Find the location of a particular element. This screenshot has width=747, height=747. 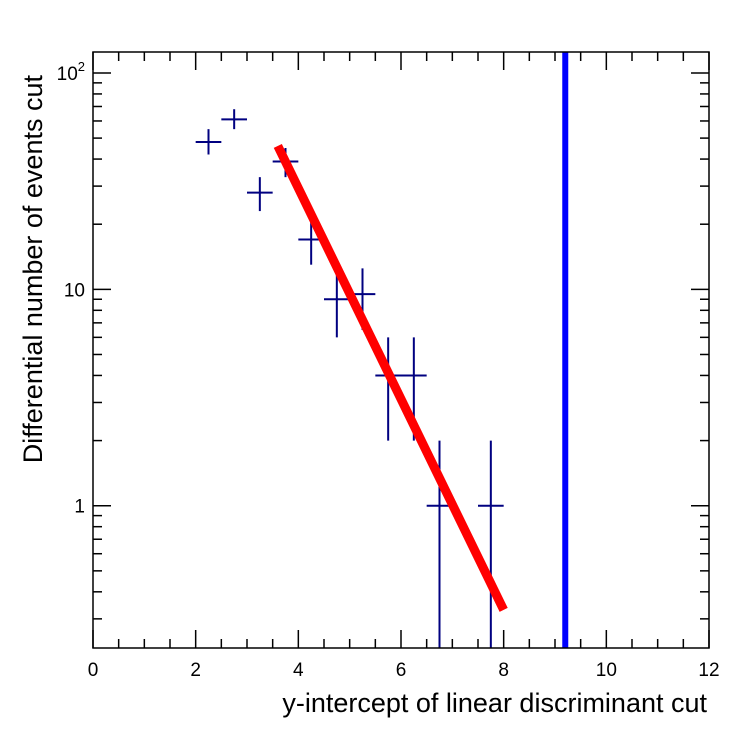

y-tick-label: 102 is located at coordinates (71, 72).